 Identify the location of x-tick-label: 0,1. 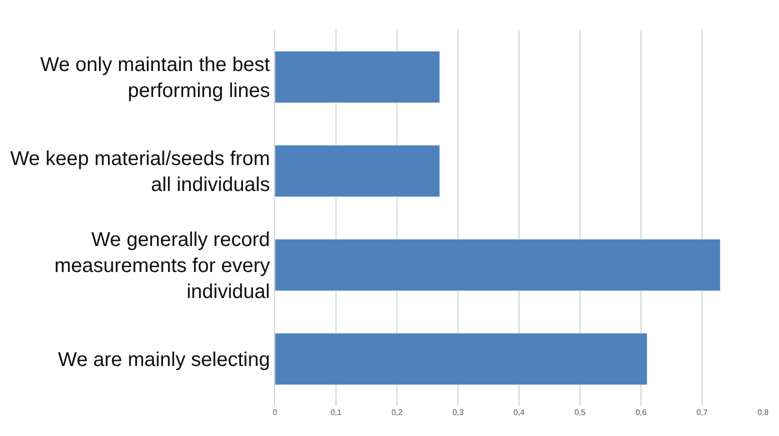
(336, 412).